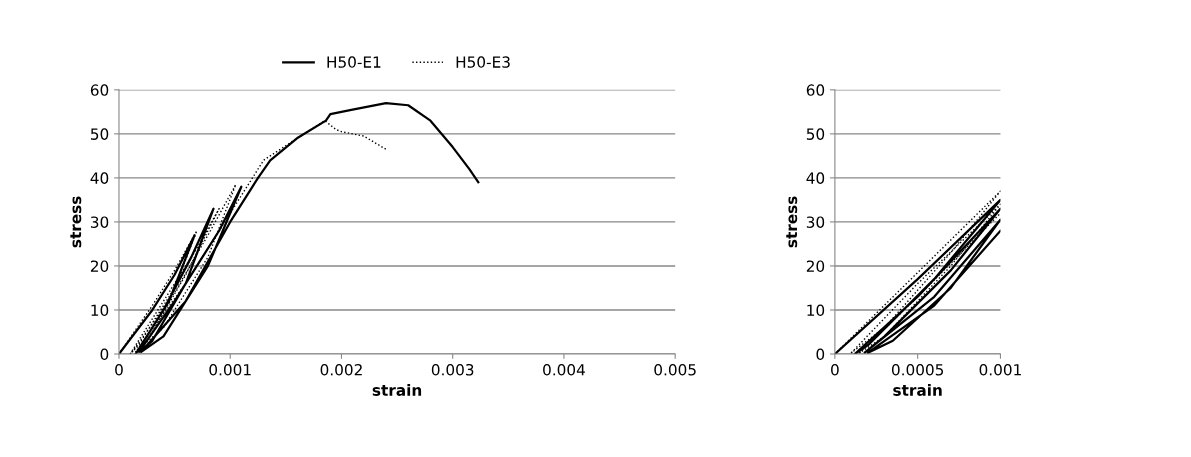 Image resolution: width=1191 pixels, height=457 pixels. What do you see at coordinates (354, 62) in the screenshot?
I see `legend-label: H50-E1` at bounding box center [354, 62].